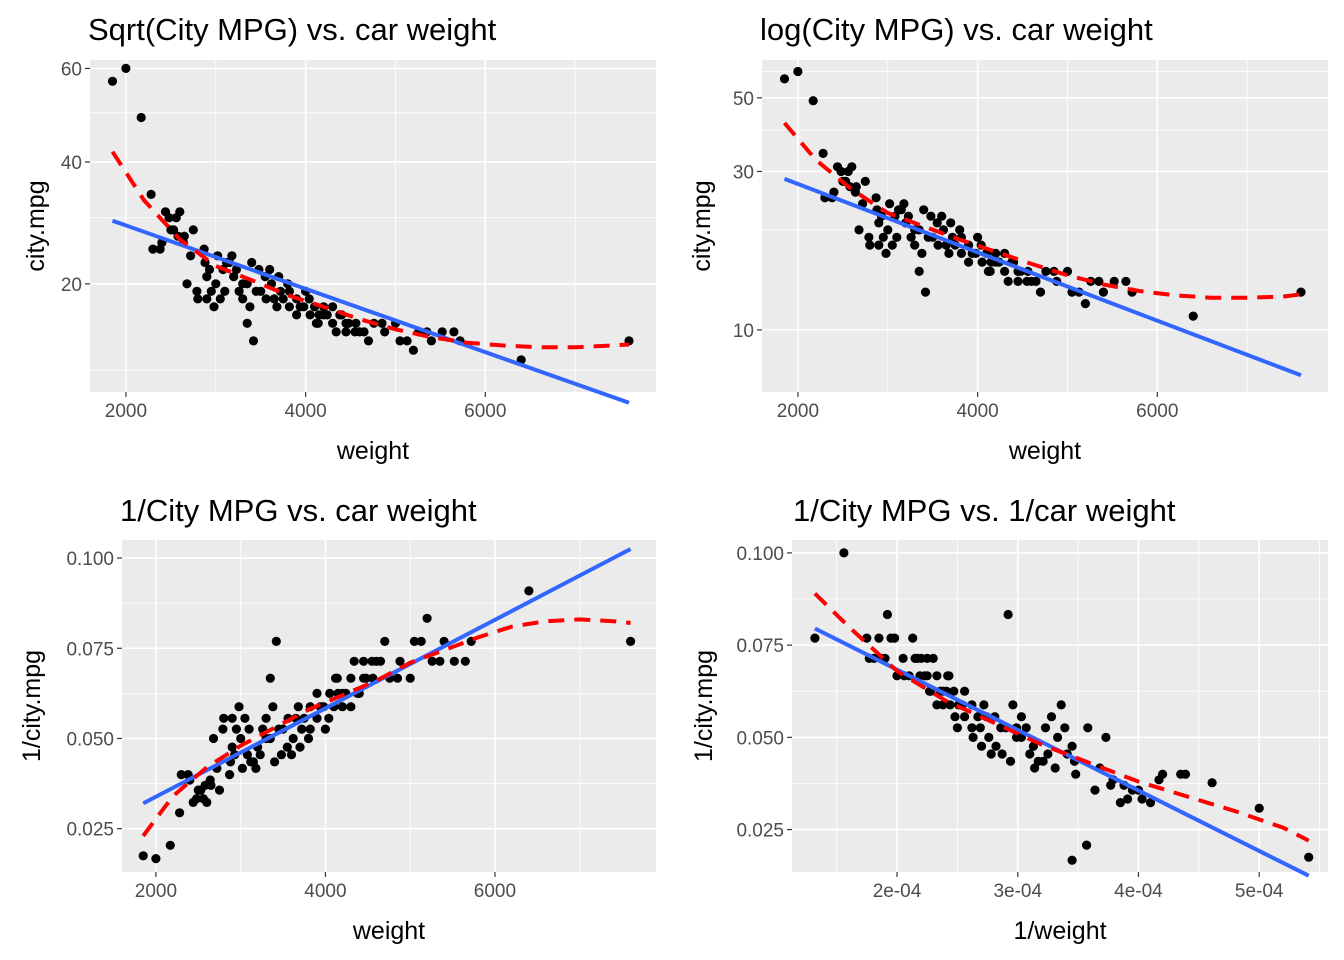 The width and height of the screenshot is (1344, 960). I want to click on x-tick-label: 4000, so click(325, 891).